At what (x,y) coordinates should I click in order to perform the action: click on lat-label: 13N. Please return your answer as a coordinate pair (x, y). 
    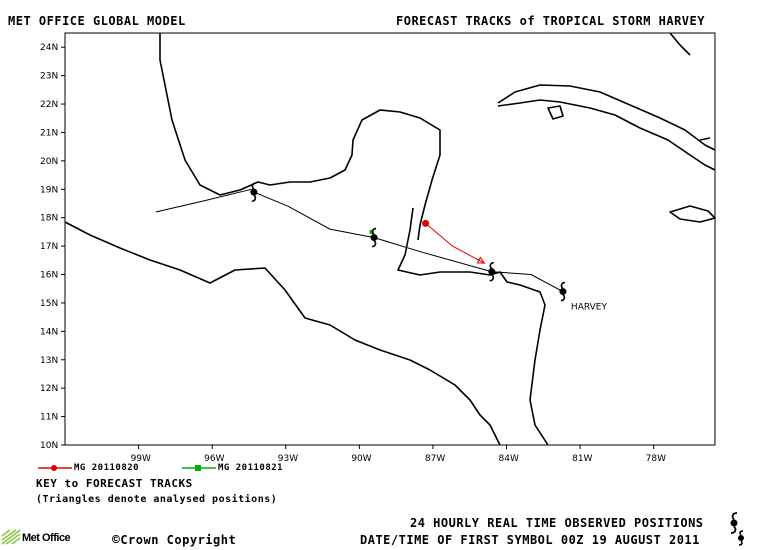
    Looking at the image, I should click on (49, 361).